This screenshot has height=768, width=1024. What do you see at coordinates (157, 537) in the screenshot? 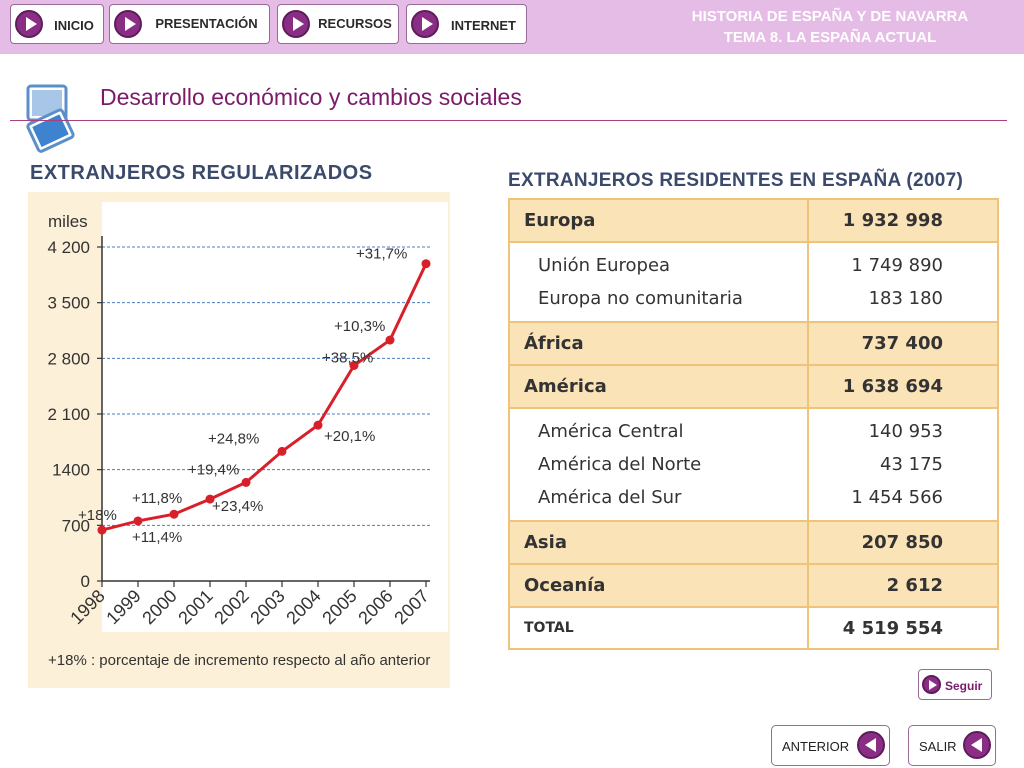
I see `data-label: +11,4%` at bounding box center [157, 537].